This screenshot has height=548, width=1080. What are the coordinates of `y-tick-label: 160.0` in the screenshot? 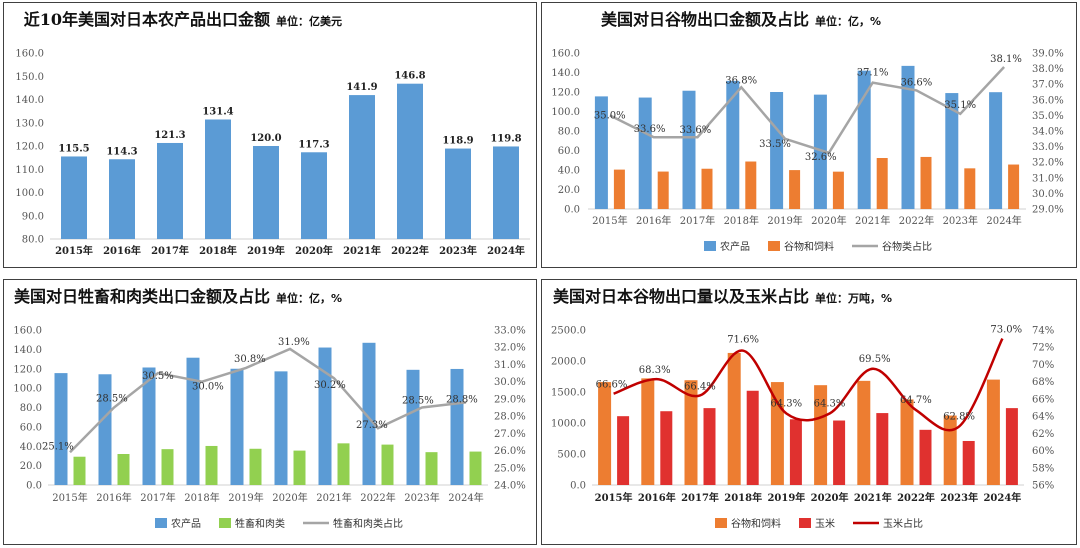 It's located at (27, 331).